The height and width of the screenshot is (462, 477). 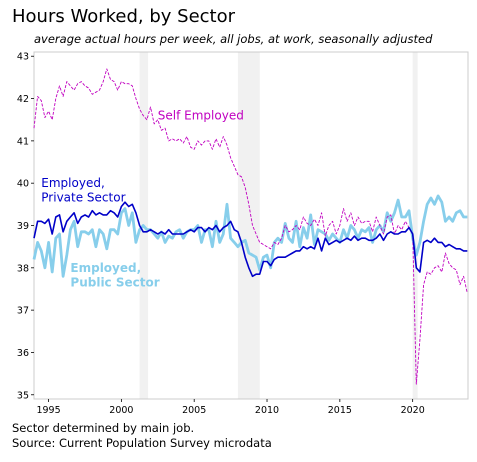 I want to click on y-tick-label-41: 41, so click(x=23, y=141).